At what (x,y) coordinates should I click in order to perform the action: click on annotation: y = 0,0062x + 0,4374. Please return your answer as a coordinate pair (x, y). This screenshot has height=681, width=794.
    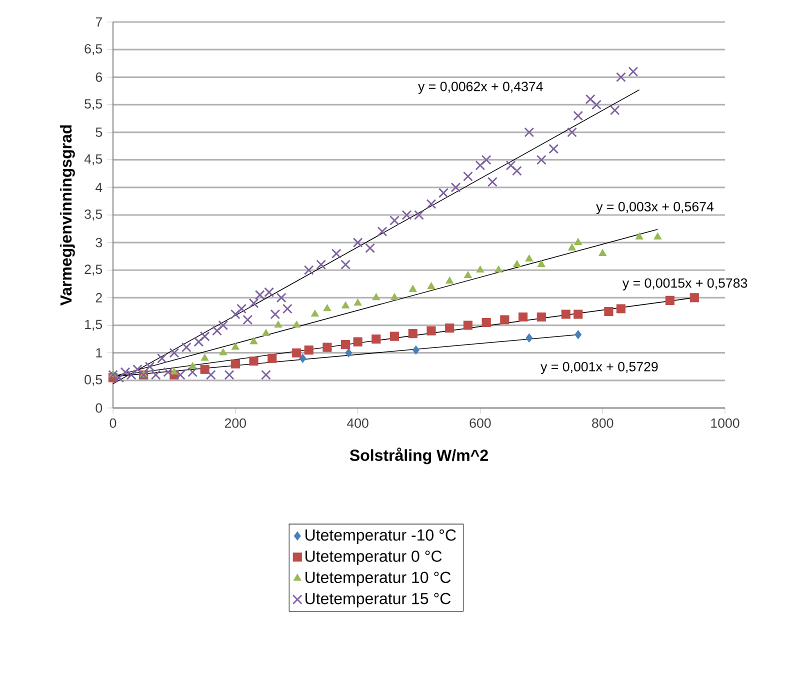
    Looking at the image, I should click on (480, 88).